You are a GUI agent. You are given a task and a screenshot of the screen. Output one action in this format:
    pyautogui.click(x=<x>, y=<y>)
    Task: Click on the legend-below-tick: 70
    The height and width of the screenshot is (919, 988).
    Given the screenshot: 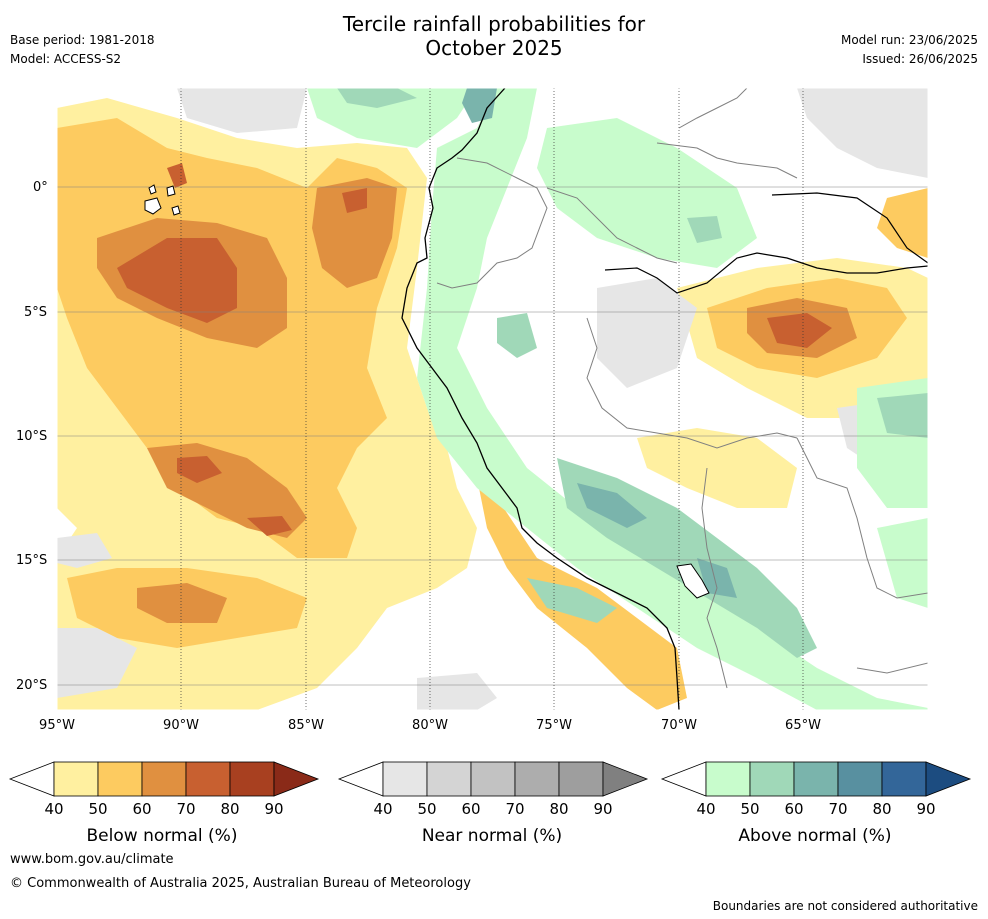 What is the action you would take?
    pyautogui.click(x=186, y=809)
    